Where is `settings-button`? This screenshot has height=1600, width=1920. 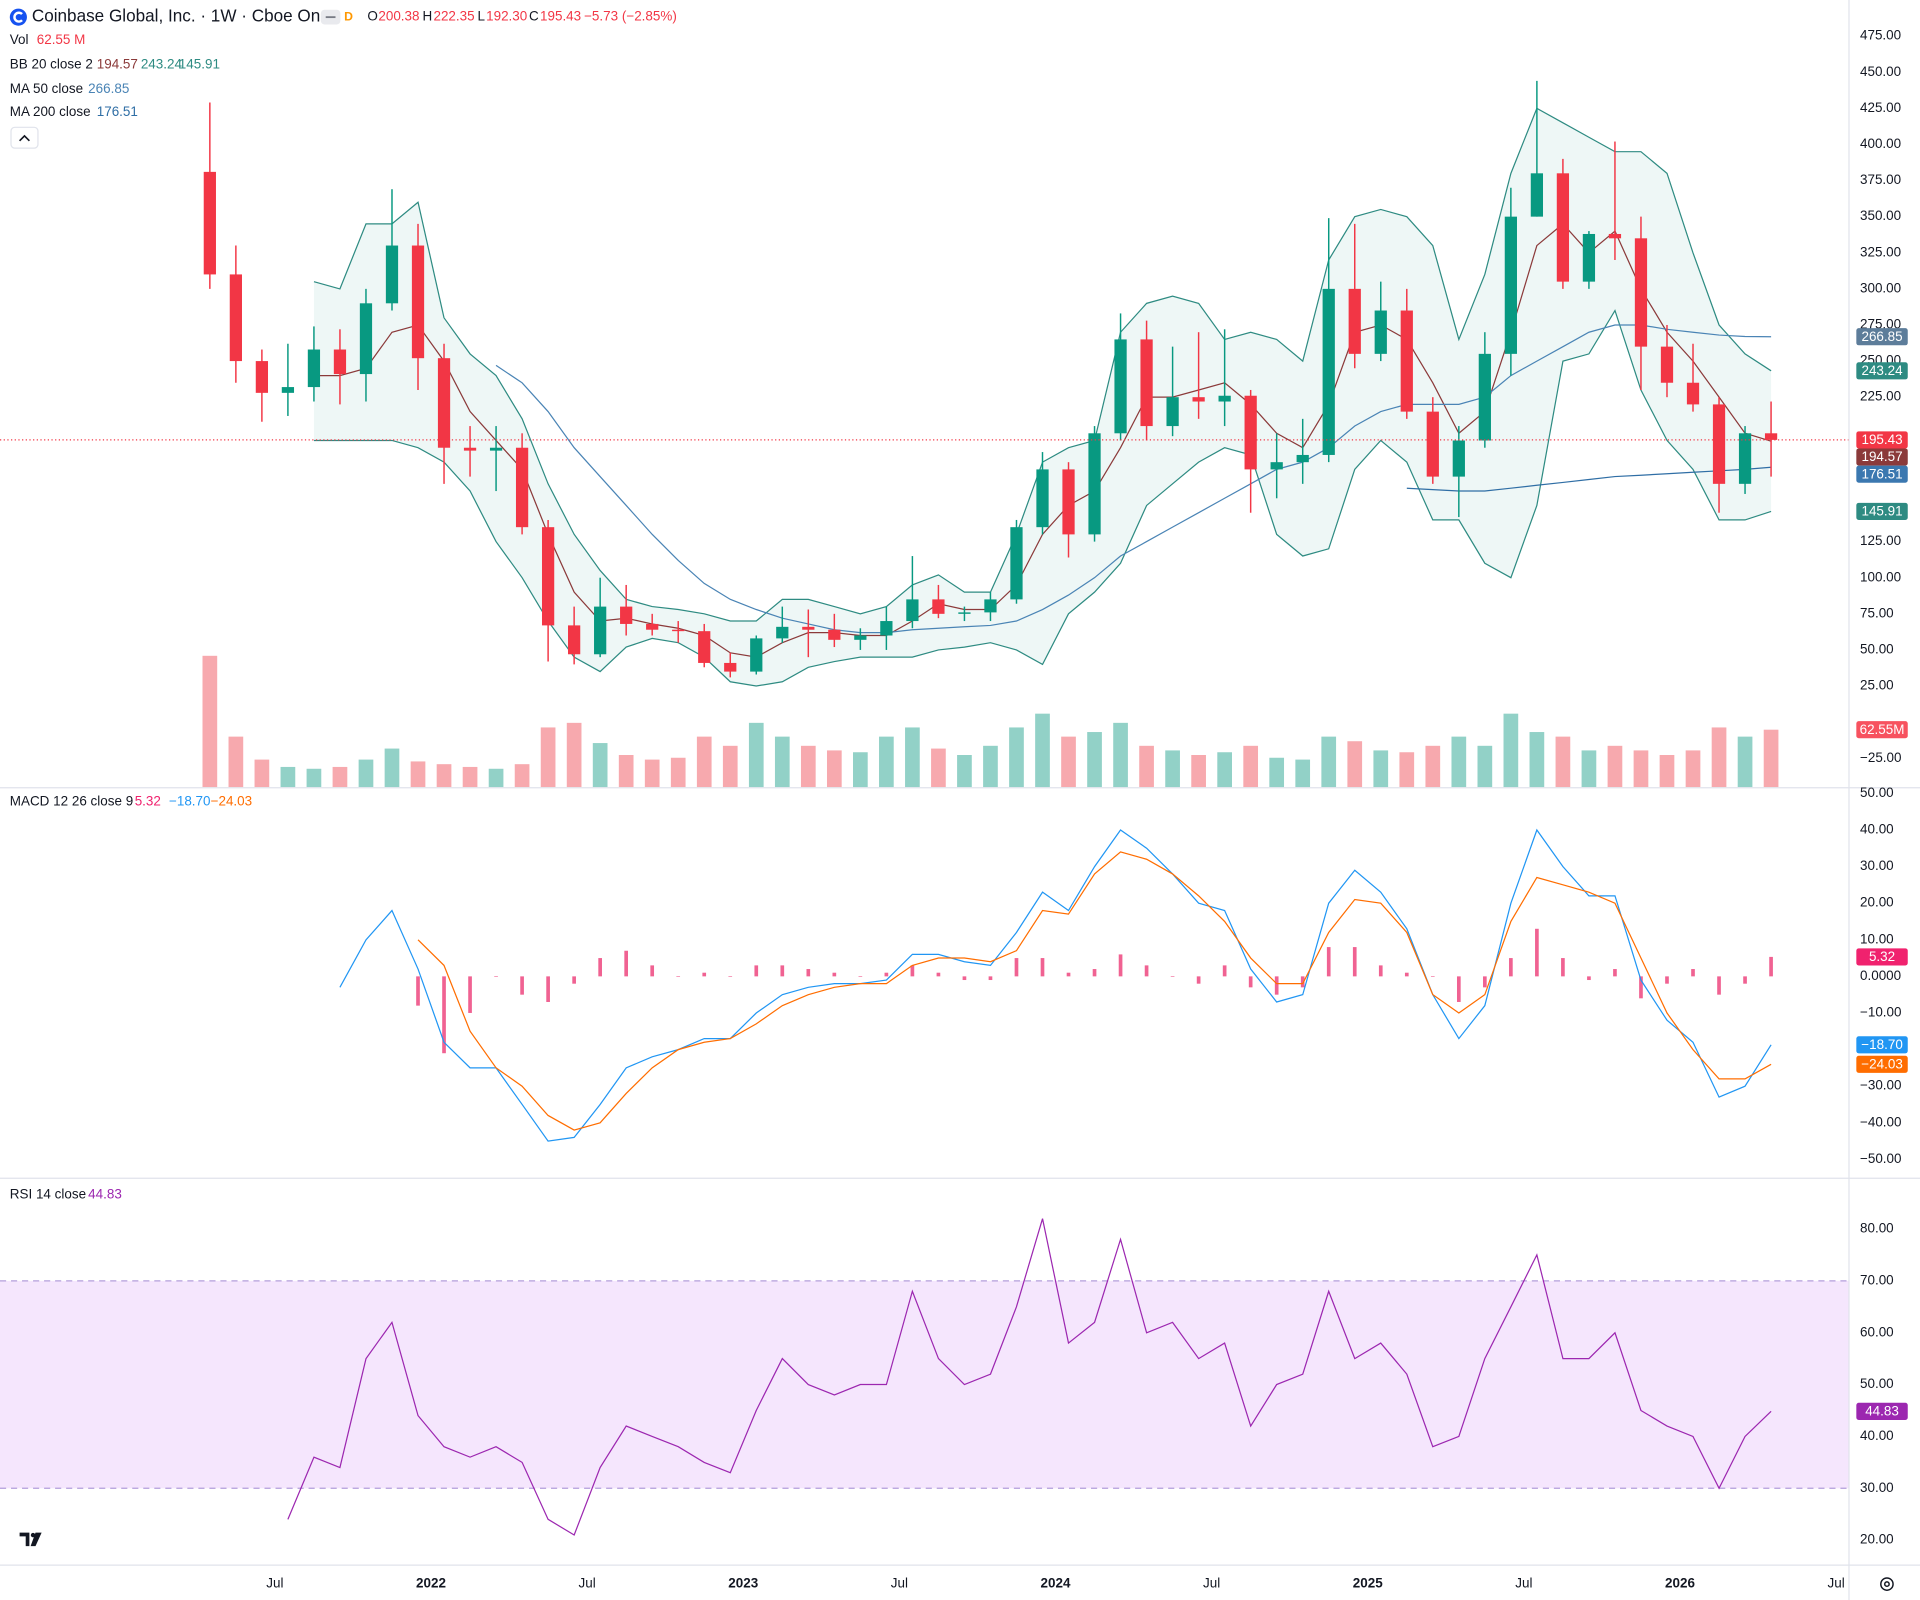 settings-button is located at coordinates (1887, 1584).